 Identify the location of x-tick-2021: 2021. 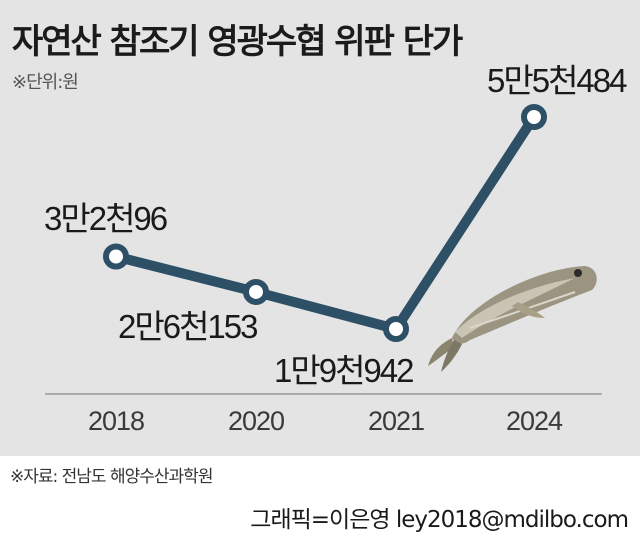
(396, 421).